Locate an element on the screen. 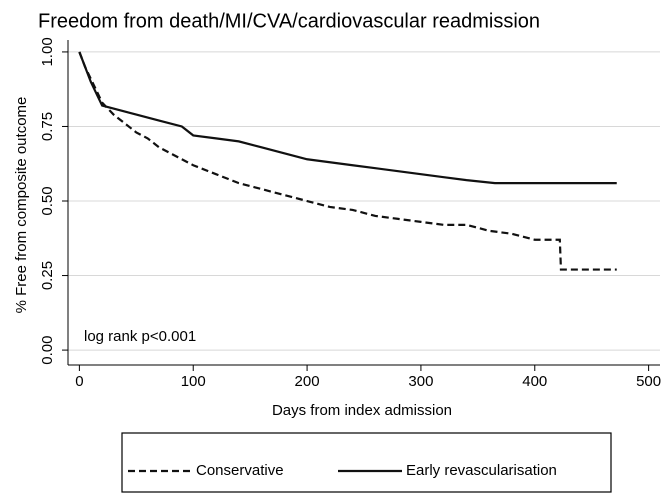 The image size is (664, 494). x-tick-label: 100 is located at coordinates (193, 381).